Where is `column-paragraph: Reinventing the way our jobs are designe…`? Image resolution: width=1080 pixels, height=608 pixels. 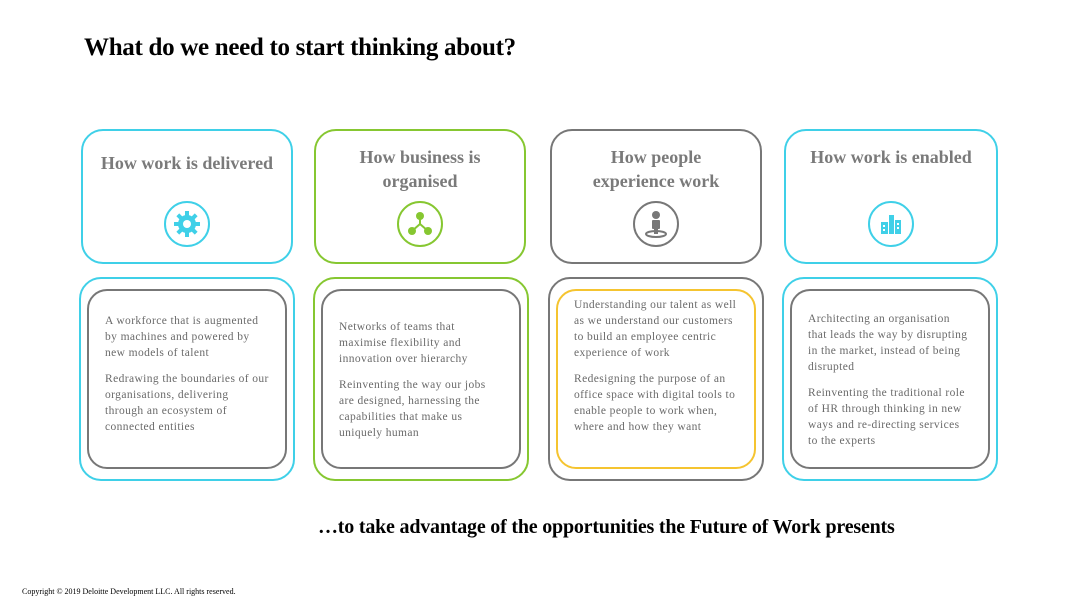 column-paragraph: Reinventing the way our jobs are designe… is located at coordinates (412, 409).